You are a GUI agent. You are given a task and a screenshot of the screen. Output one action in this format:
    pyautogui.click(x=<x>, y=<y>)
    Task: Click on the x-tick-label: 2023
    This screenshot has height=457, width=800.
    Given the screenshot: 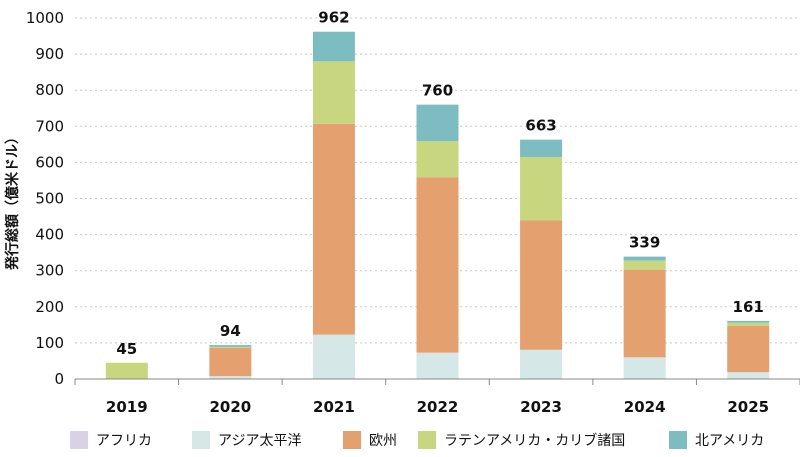 What is the action you would take?
    pyautogui.click(x=541, y=407)
    